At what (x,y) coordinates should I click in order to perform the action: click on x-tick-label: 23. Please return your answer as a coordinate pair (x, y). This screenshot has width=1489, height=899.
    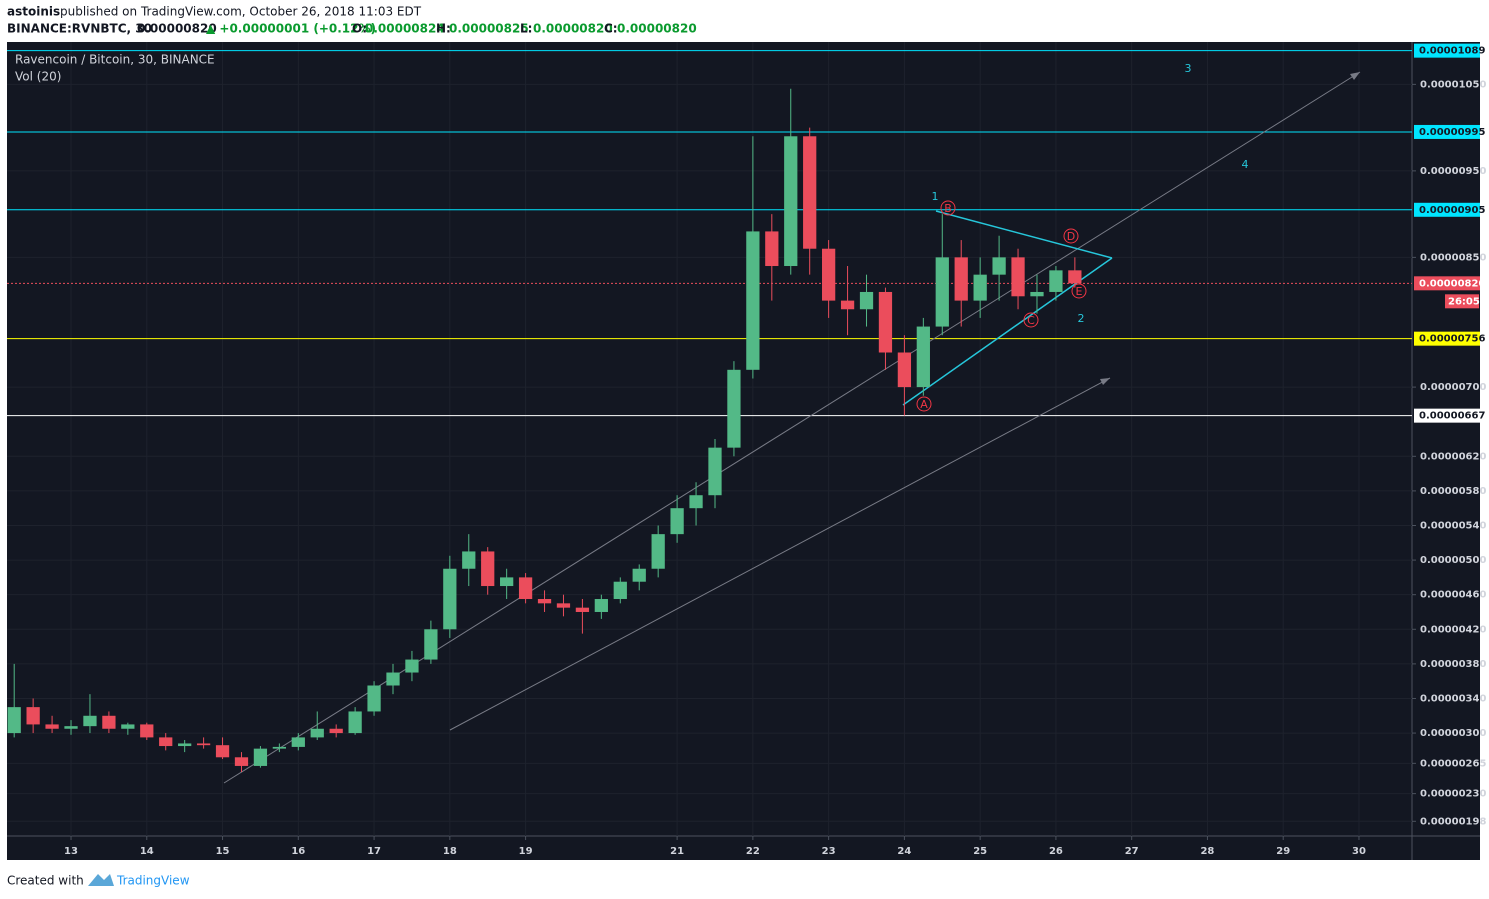
    Looking at the image, I should click on (829, 851).